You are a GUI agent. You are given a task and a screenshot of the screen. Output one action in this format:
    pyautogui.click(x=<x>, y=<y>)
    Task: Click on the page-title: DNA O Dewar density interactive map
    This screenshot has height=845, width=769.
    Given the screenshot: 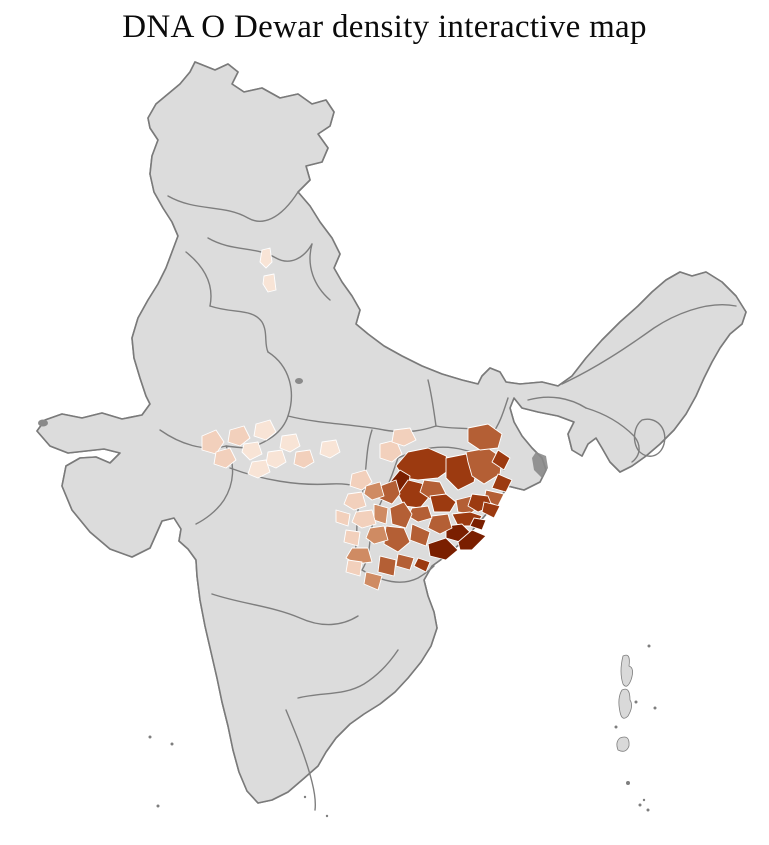 What is the action you would take?
    pyautogui.click(x=384, y=27)
    